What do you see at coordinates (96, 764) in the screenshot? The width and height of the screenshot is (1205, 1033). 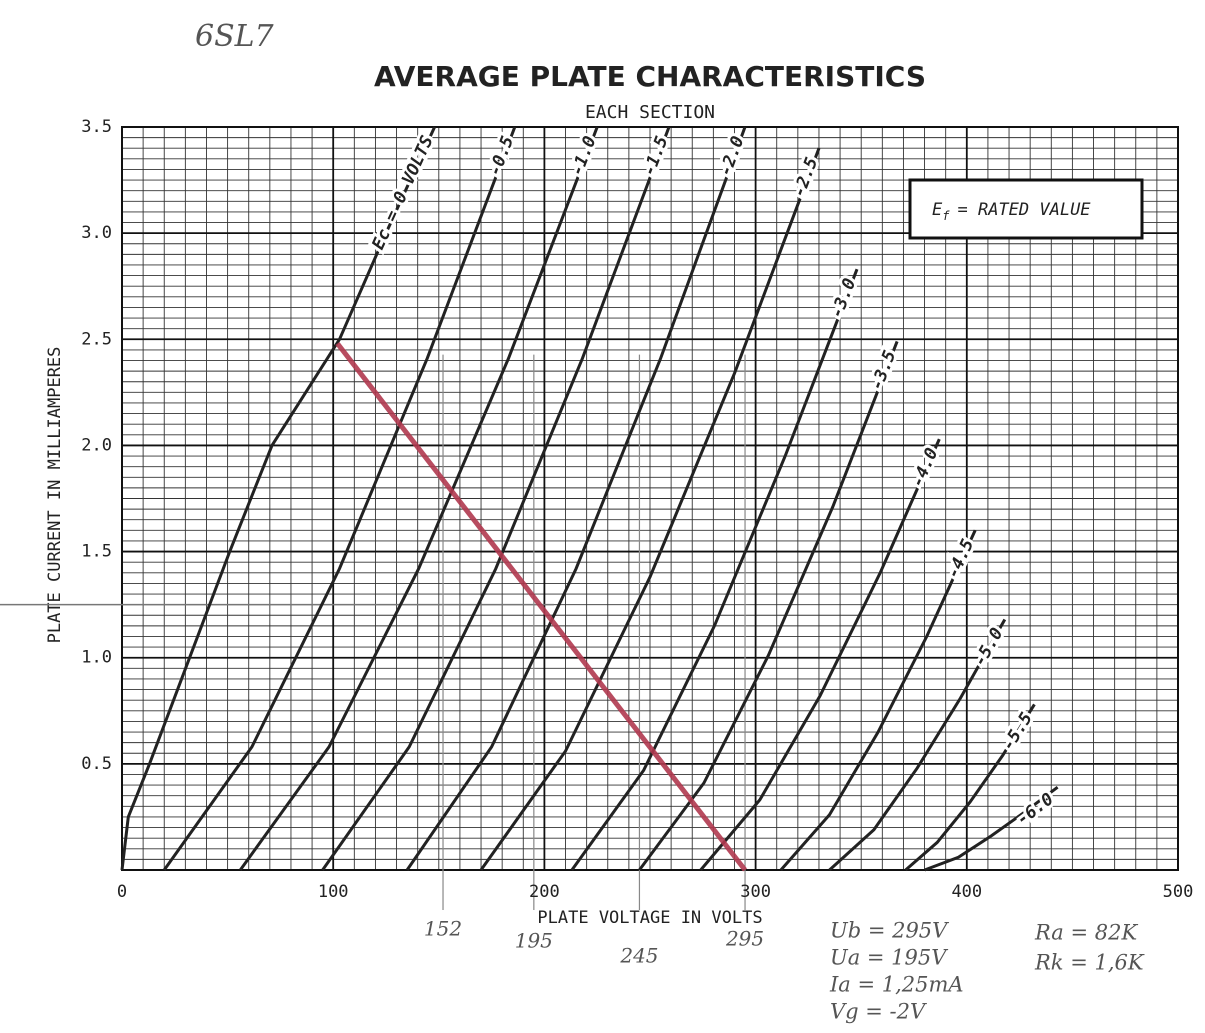 I see `y-tick-label: 0.5` at bounding box center [96, 764].